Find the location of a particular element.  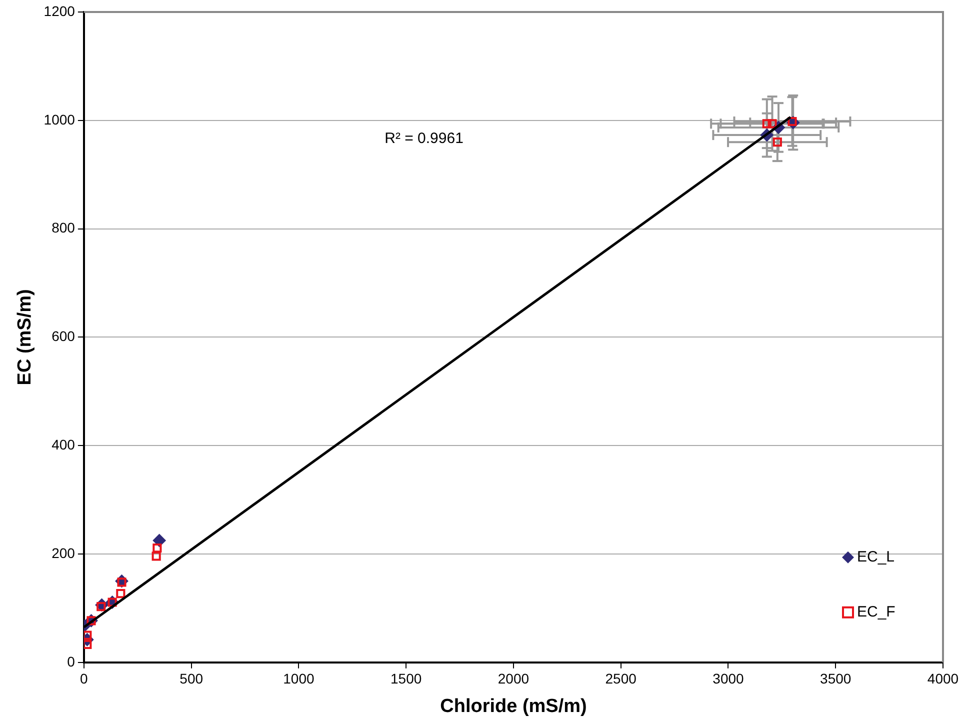

y-tick-label: 400 is located at coordinates (64, 444).